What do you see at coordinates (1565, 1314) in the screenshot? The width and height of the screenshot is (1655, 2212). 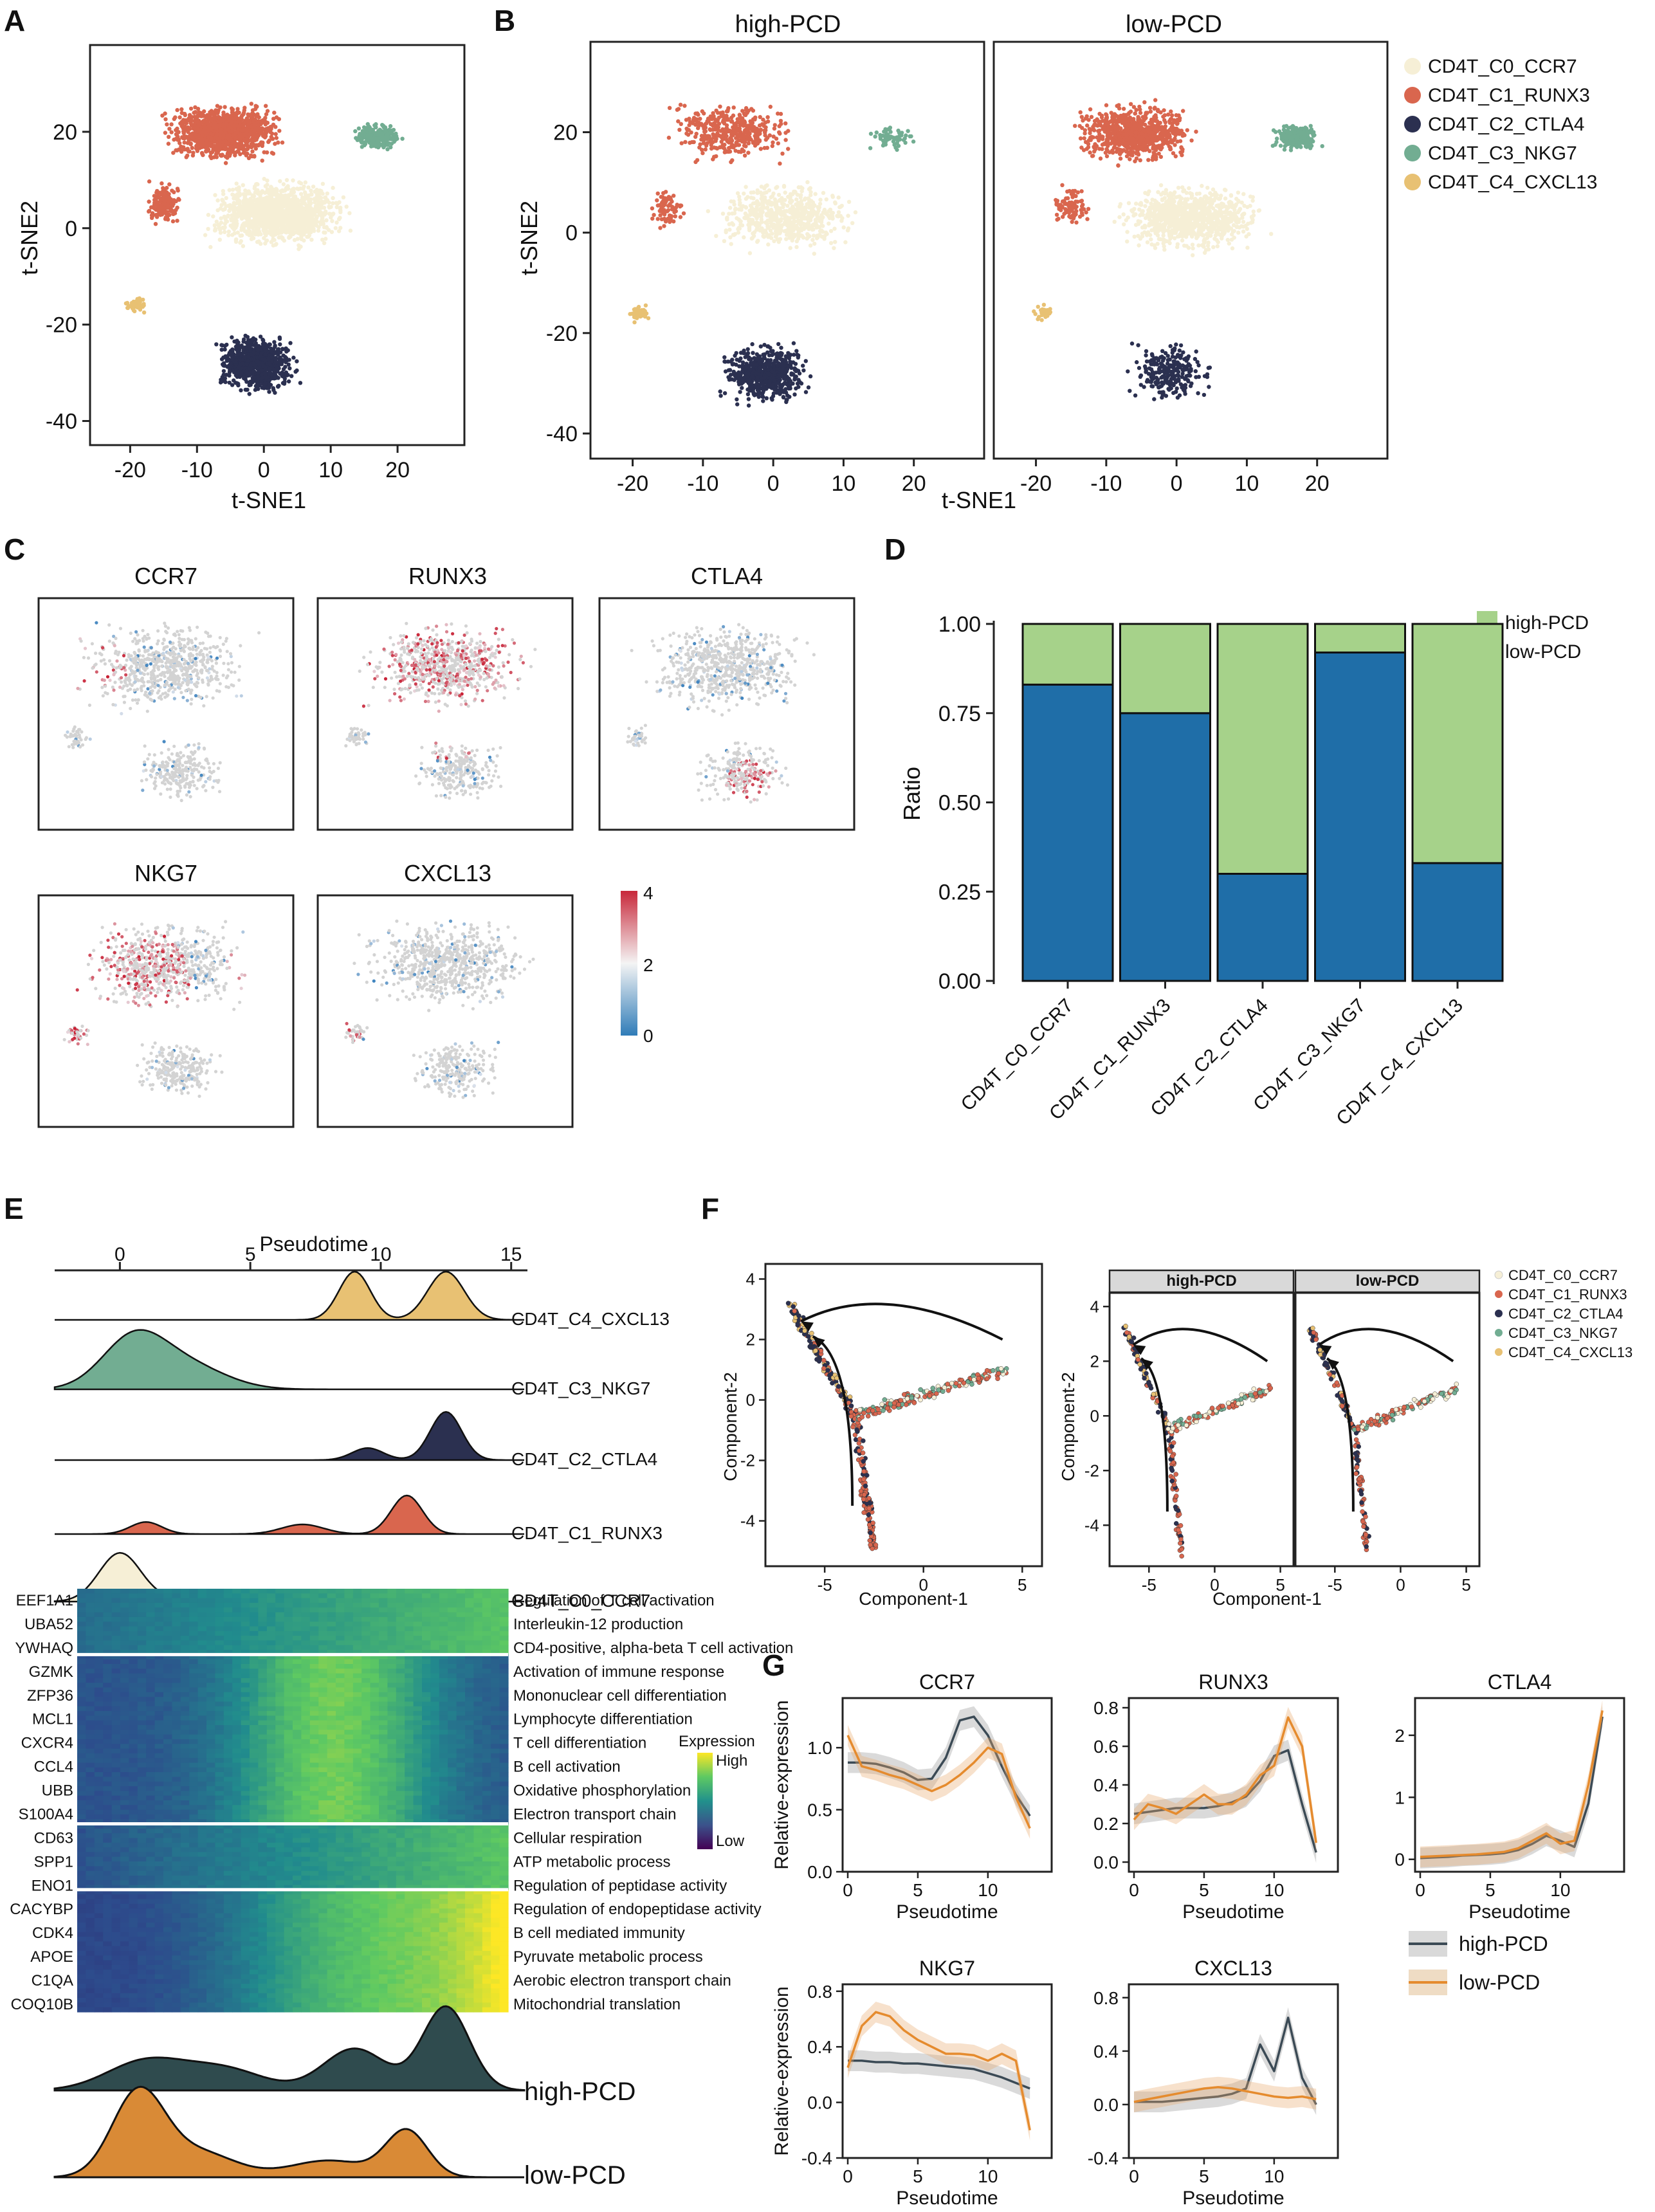 I see `f-legend-label-c2: CD4T_C2_CTLA4` at bounding box center [1565, 1314].